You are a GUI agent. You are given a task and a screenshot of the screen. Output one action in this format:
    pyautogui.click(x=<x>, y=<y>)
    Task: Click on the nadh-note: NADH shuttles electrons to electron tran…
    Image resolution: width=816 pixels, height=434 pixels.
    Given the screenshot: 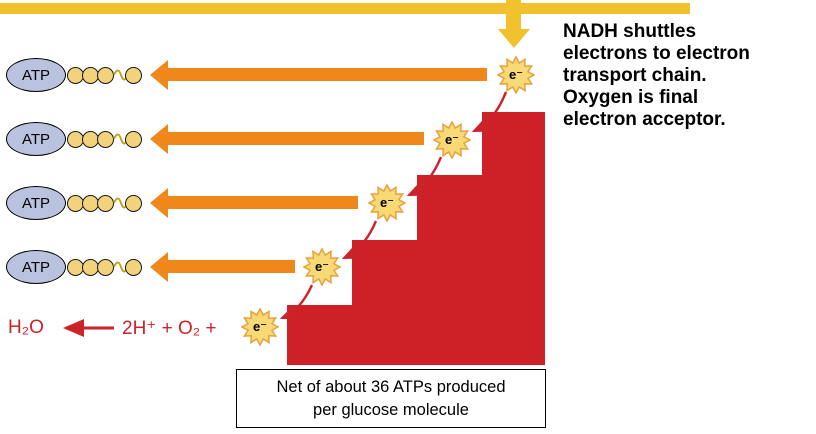 What is the action you would take?
    pyautogui.click(x=656, y=76)
    